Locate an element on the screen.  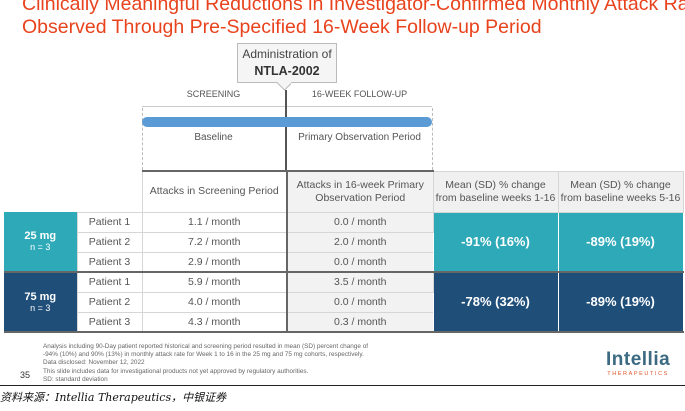
logo-subtitle: THERAPEUTICS is located at coordinates (638, 374).